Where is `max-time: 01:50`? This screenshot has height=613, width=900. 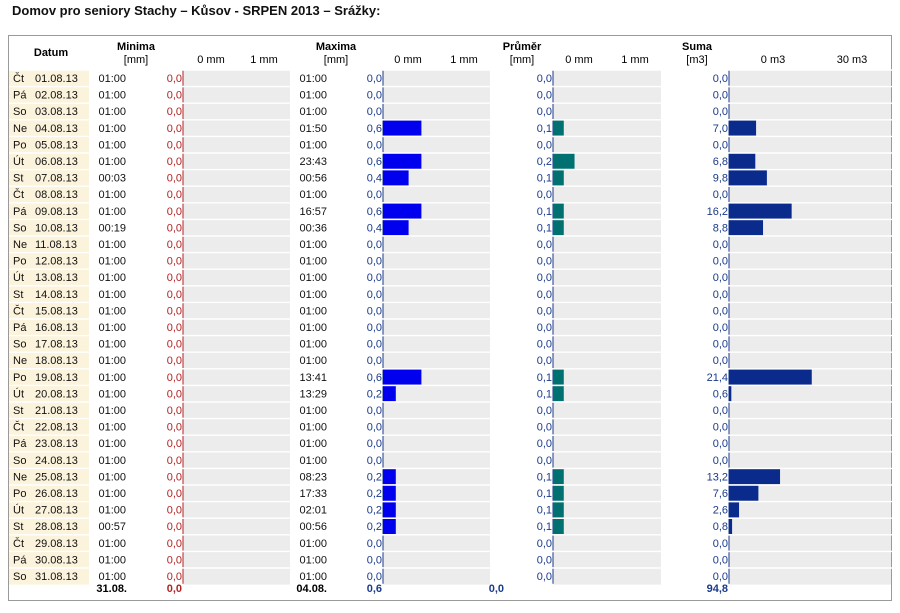 max-time: 01:50 is located at coordinates (313, 129).